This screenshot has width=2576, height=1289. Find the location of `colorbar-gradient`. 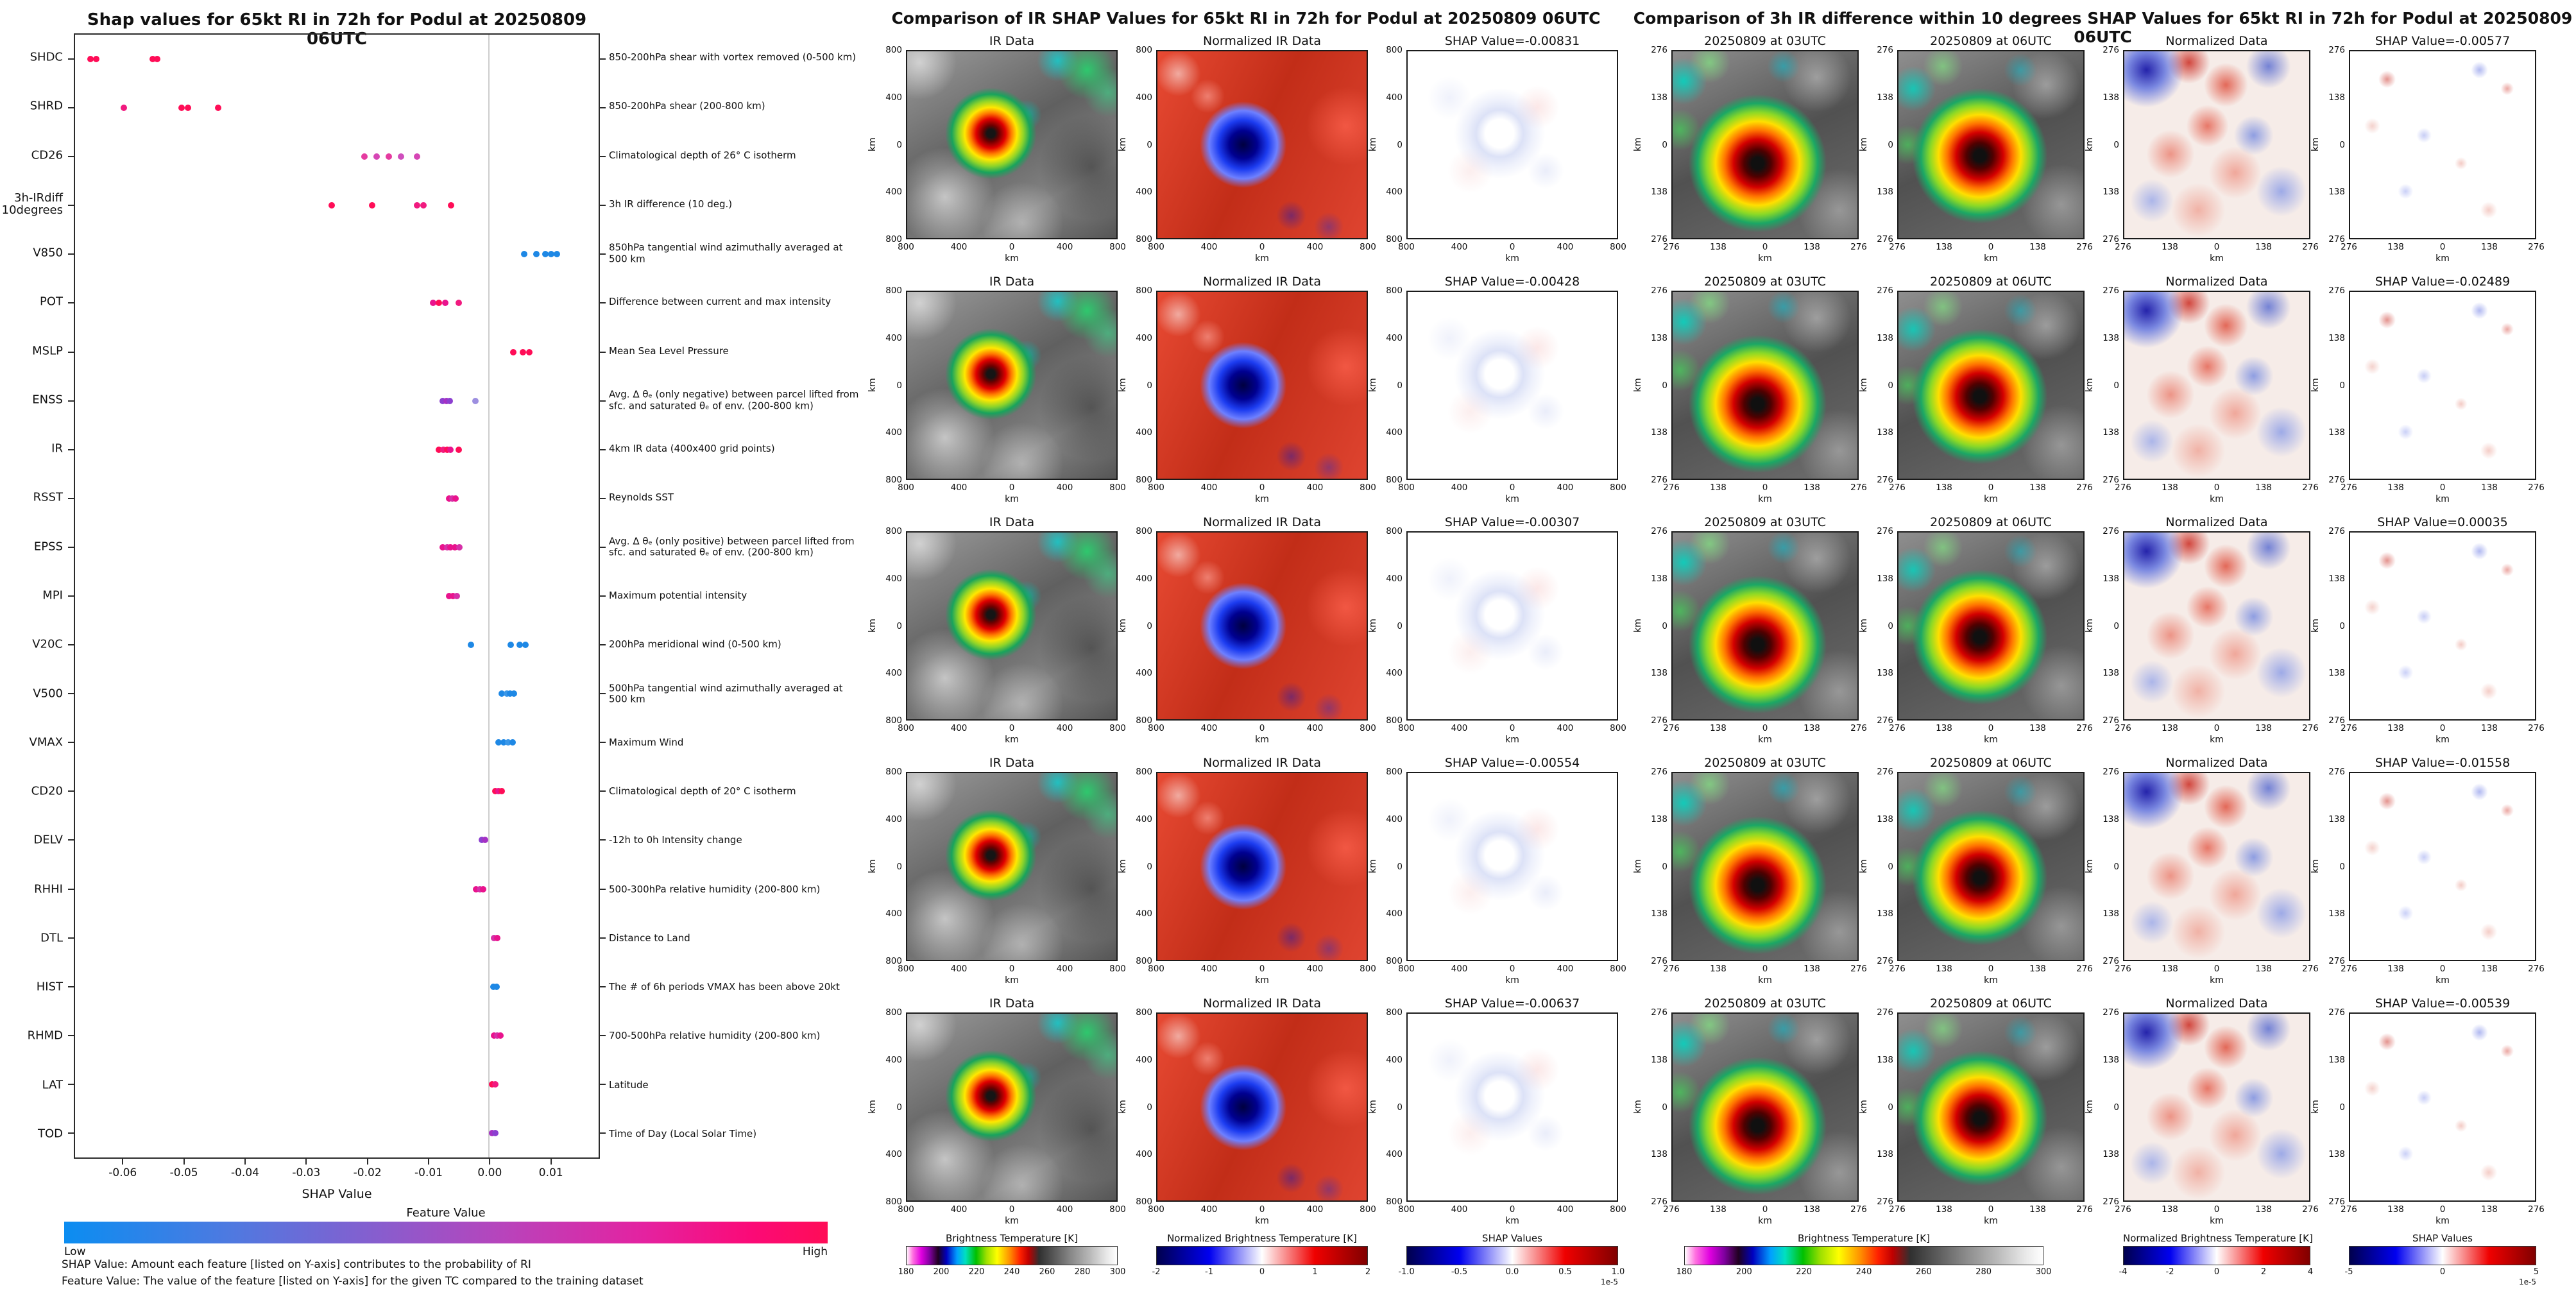

colorbar-gradient is located at coordinates (1012, 1255).